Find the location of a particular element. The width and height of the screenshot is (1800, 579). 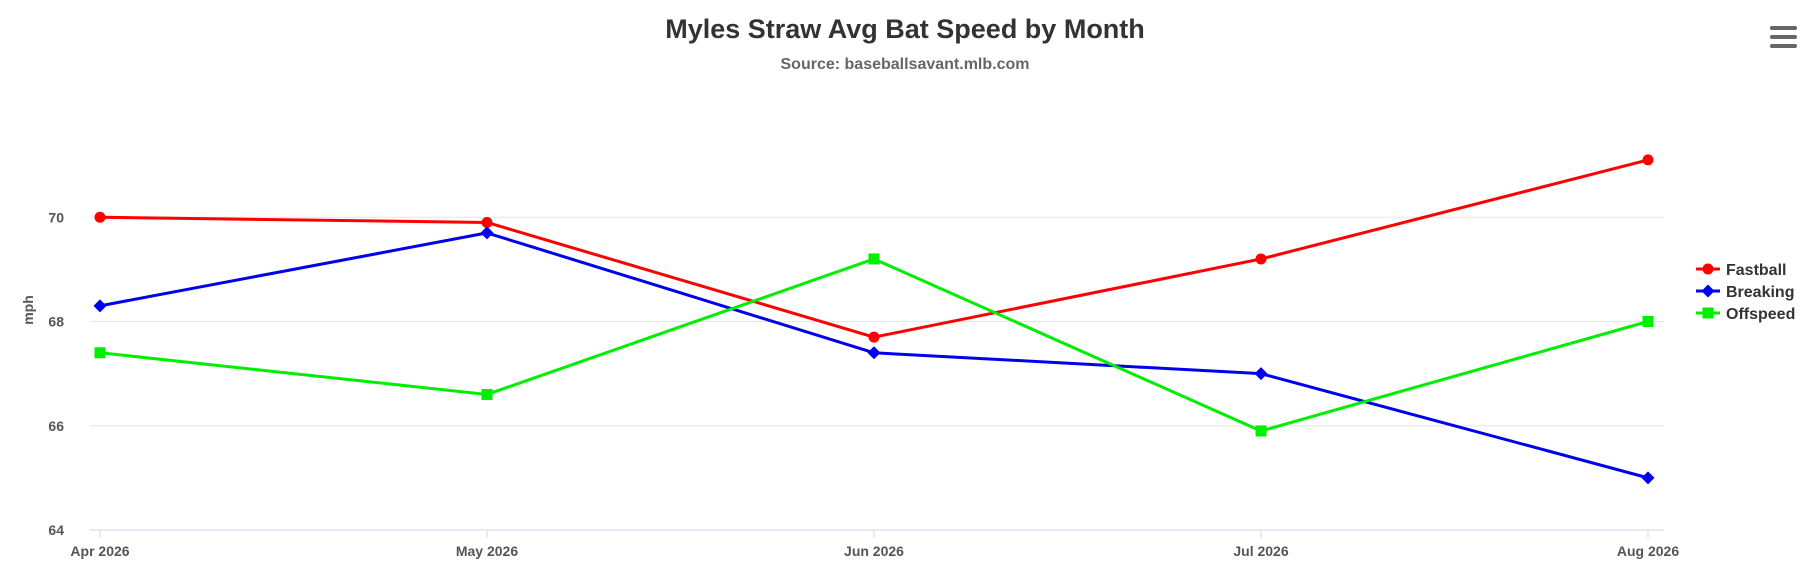

legend-label: Fastball is located at coordinates (1756, 270).